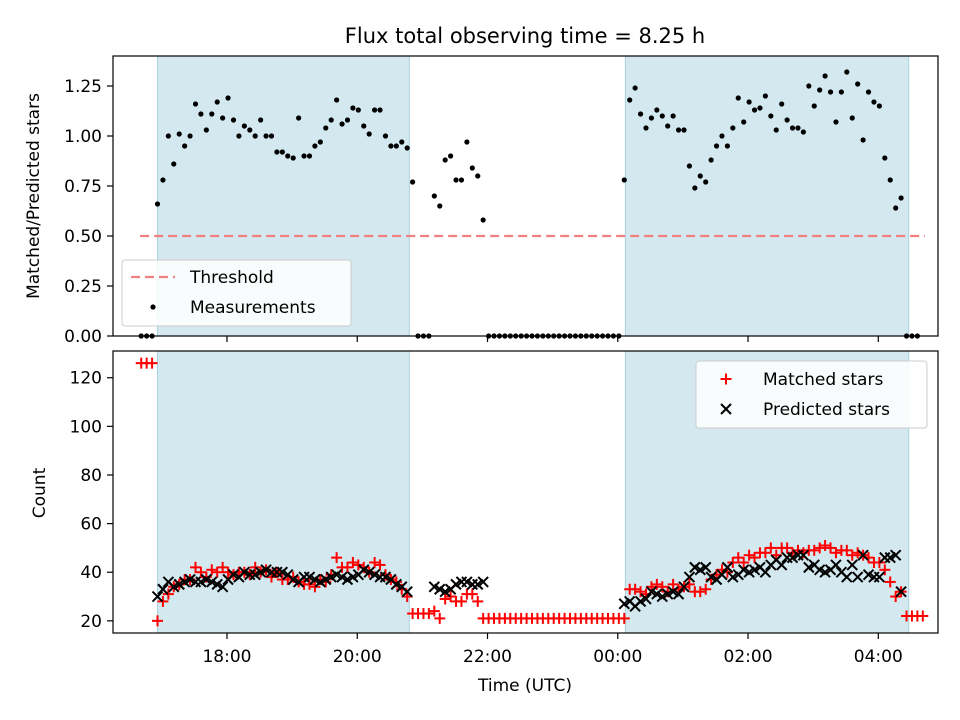 The width and height of the screenshot is (960, 720). I want to click on bottom-xtick-label: 18:00, so click(226, 657).